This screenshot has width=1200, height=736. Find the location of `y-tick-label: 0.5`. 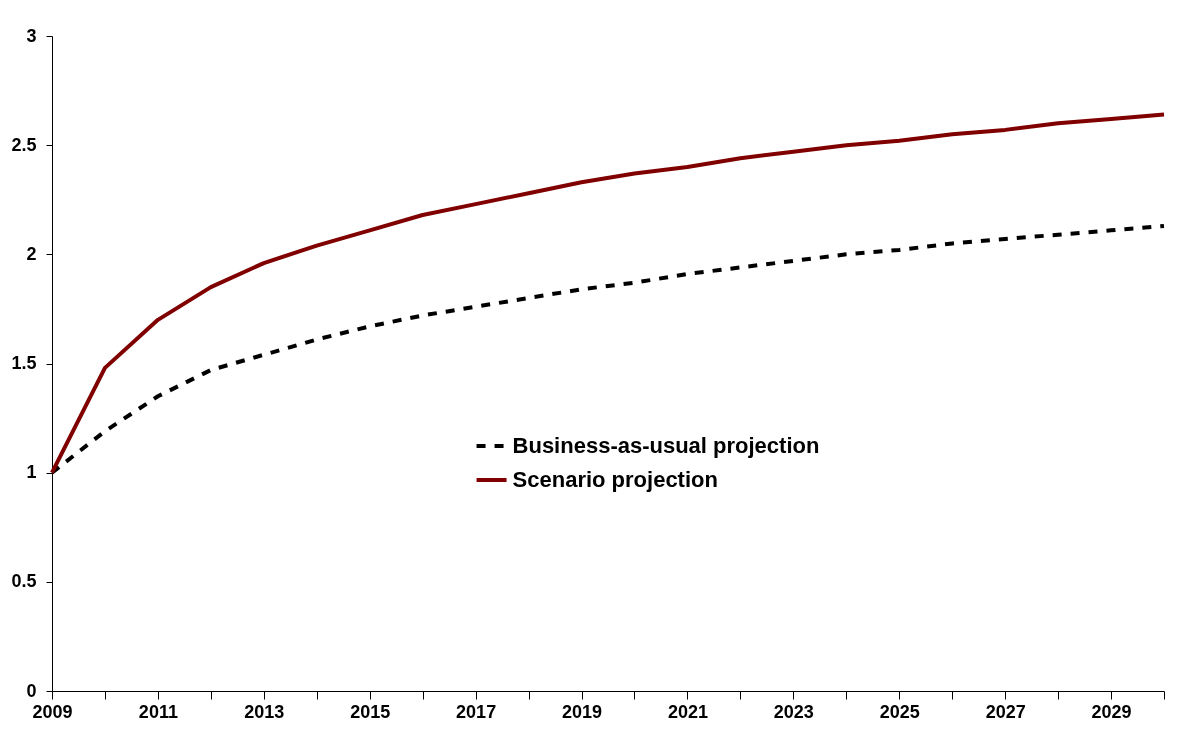

y-tick-label: 0.5 is located at coordinates (24, 581).